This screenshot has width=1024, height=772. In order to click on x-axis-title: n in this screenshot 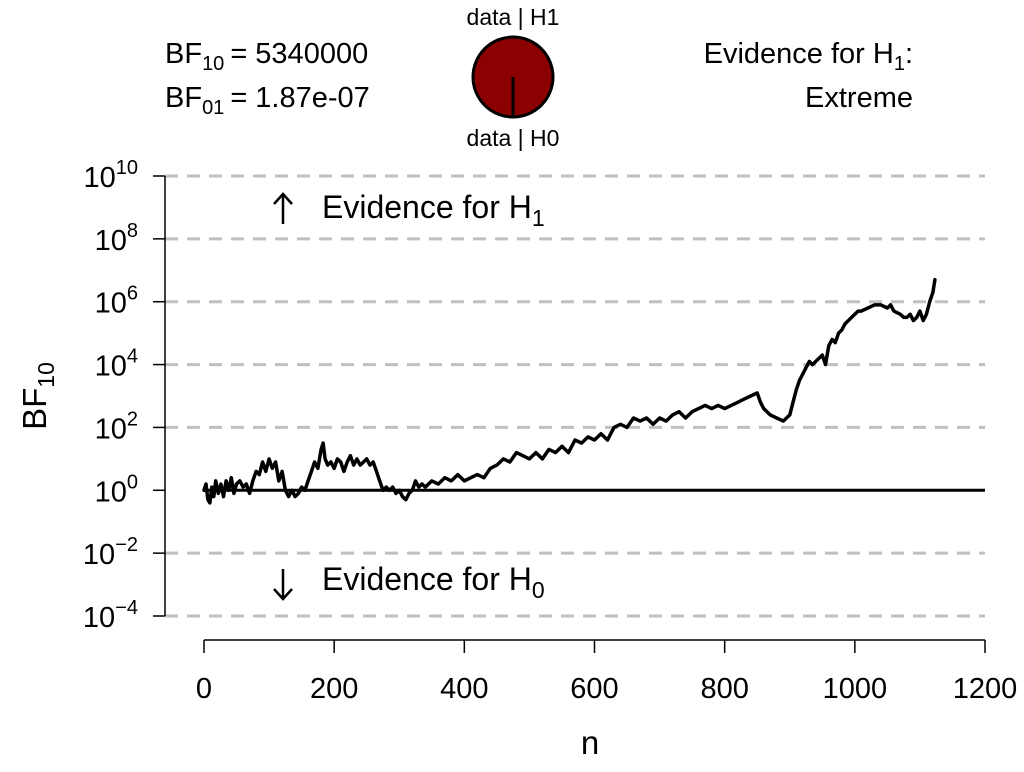, I will do `click(590, 742)`.